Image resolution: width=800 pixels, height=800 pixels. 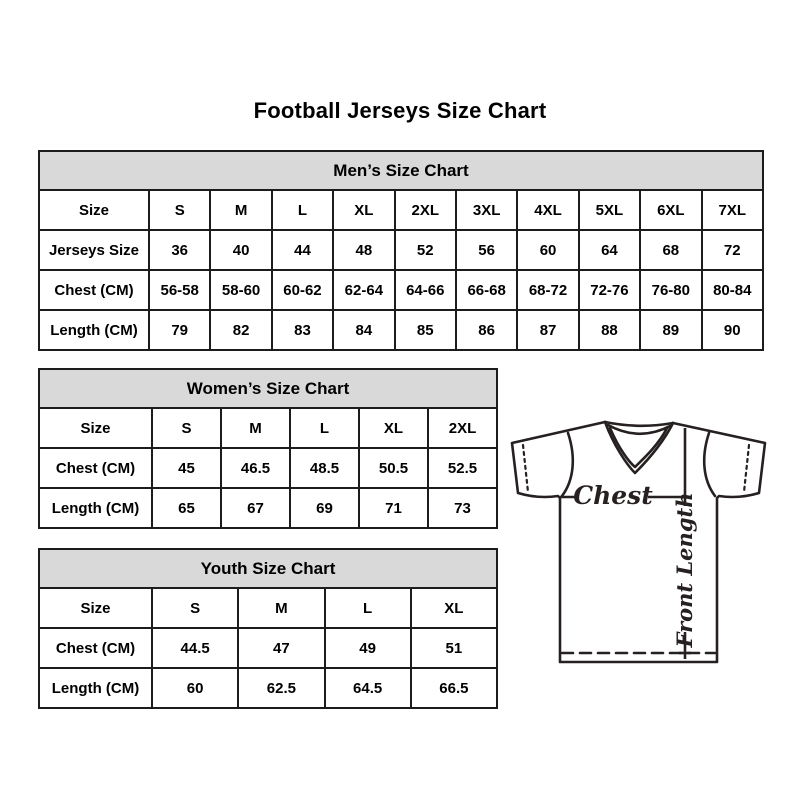 I want to click on table-cell: 58-60, so click(x=241, y=290).